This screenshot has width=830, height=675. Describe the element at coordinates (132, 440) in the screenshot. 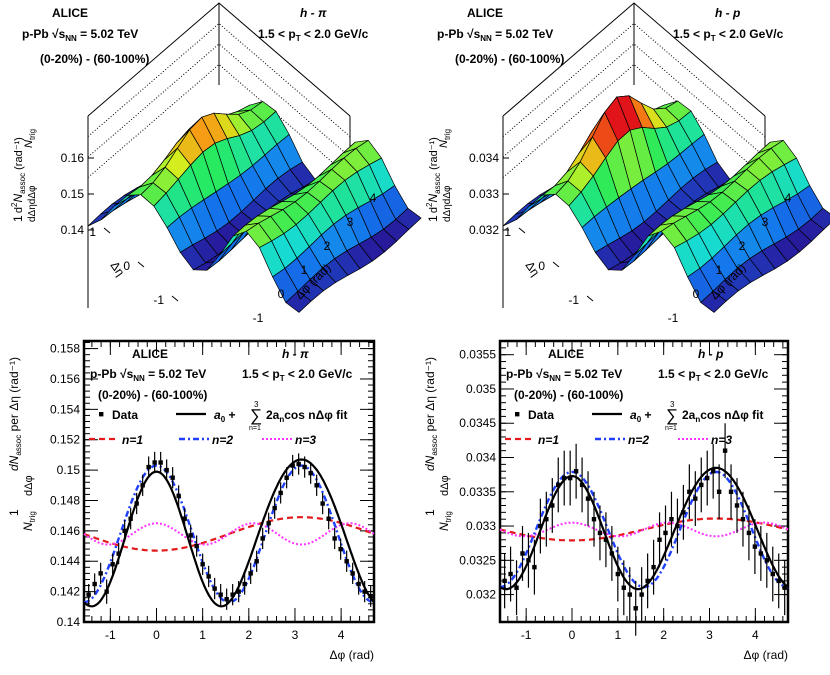

I see `legend-n1-label: n=1` at that location.